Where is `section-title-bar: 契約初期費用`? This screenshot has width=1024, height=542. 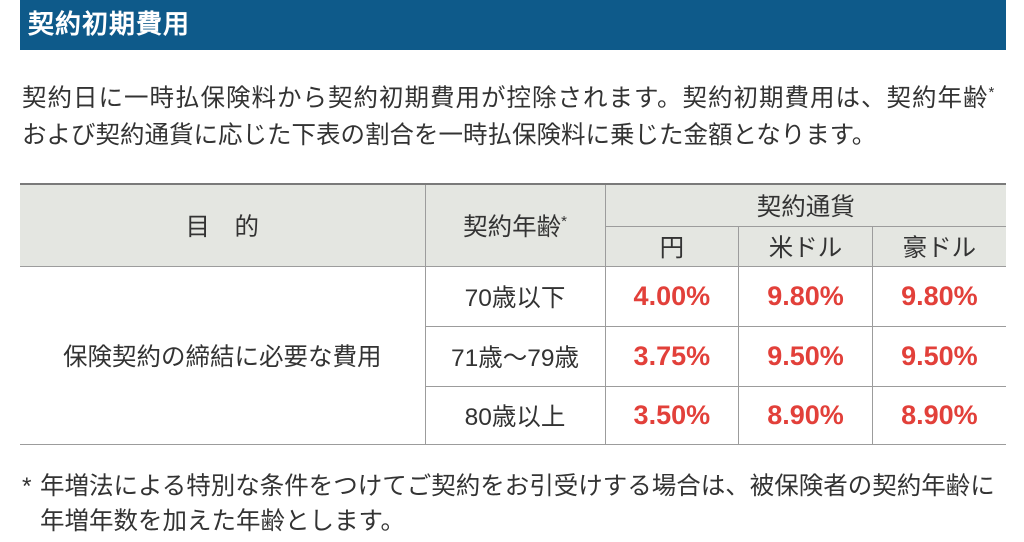
section-title-bar: 契約初期費用 is located at coordinates (513, 25).